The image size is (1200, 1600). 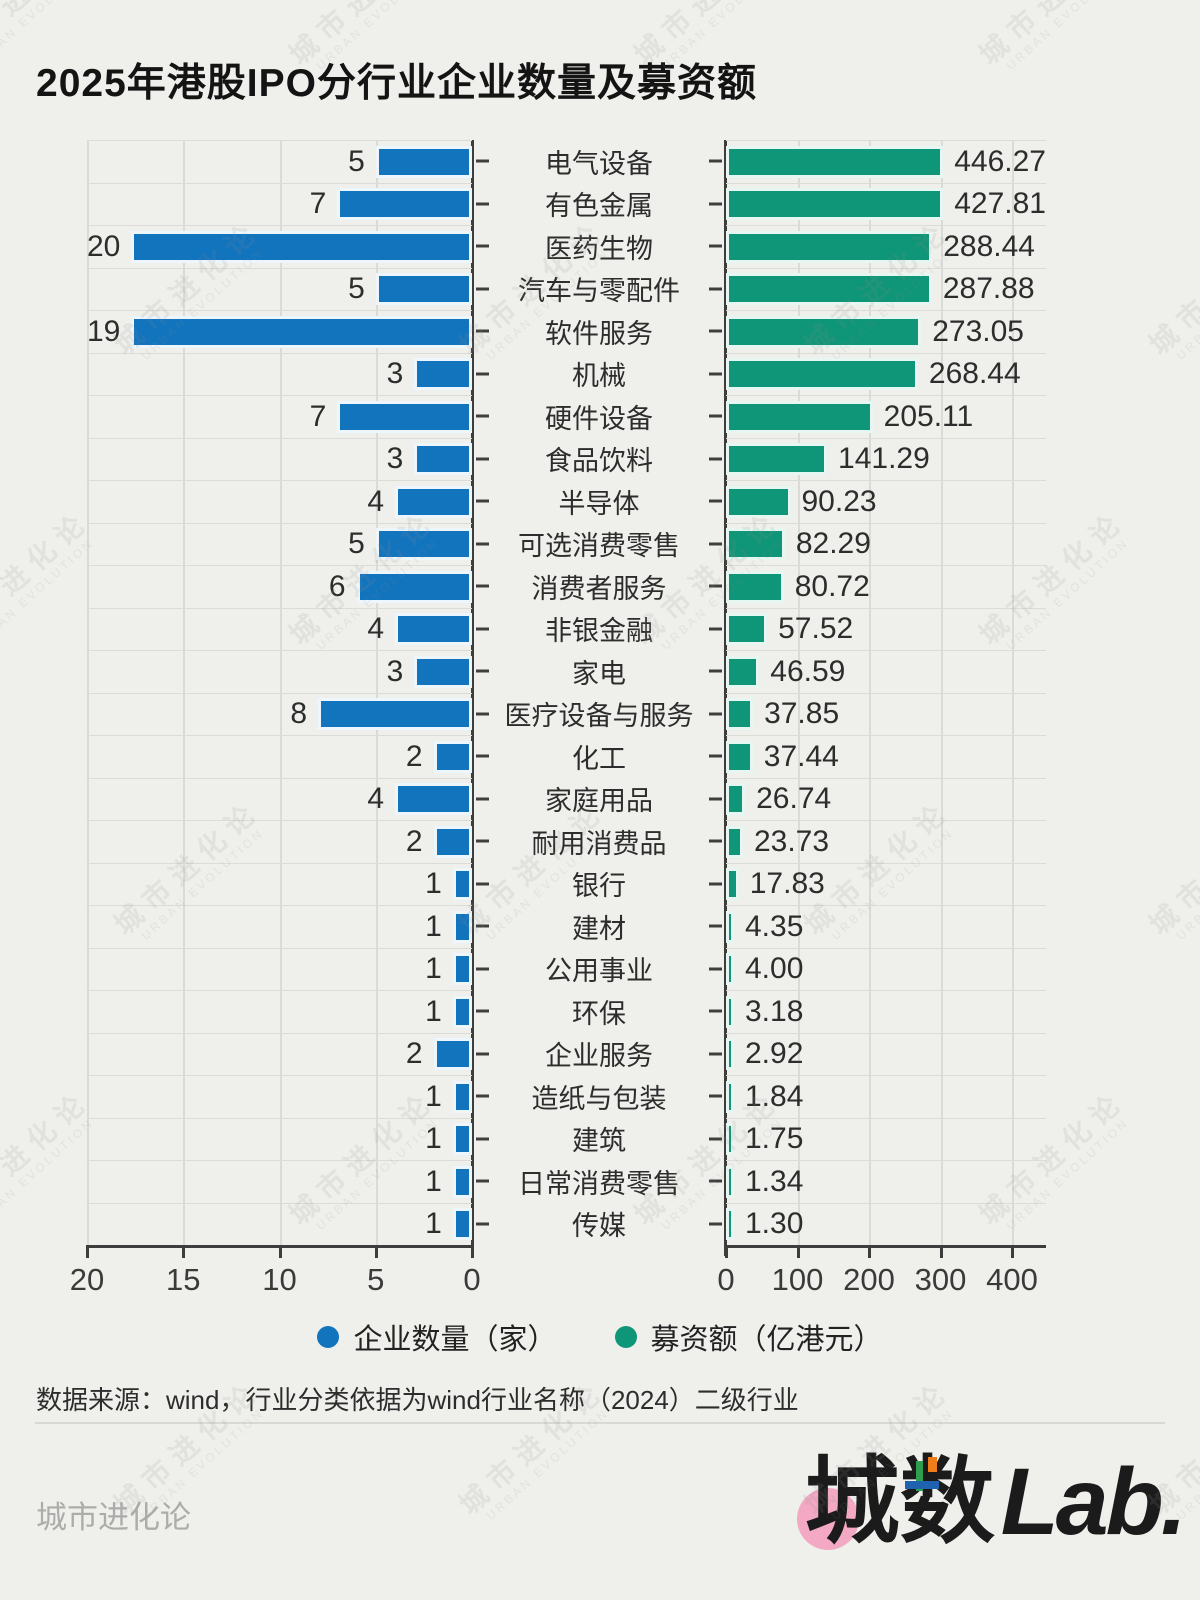 I want to click on proceeds-value-label: 37.44, so click(x=801, y=756).